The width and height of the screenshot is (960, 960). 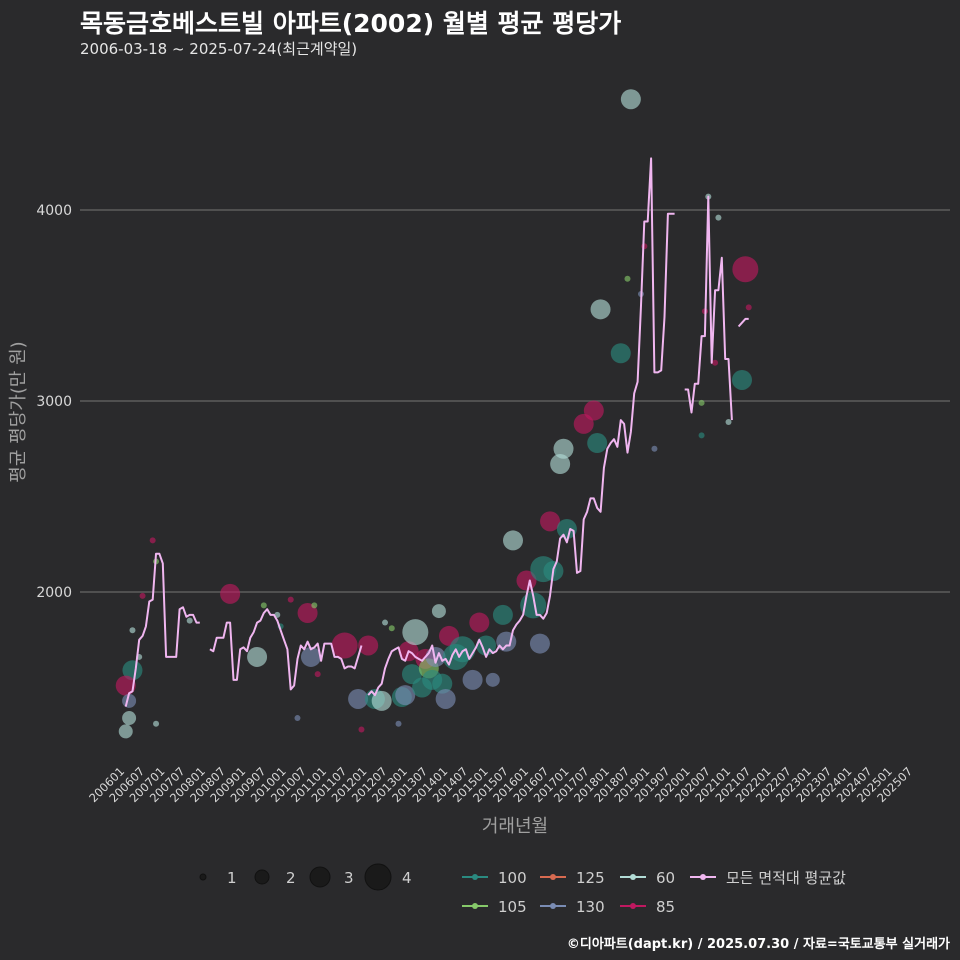 I want to click on legend-dot-s85, so click(x=633, y=906).